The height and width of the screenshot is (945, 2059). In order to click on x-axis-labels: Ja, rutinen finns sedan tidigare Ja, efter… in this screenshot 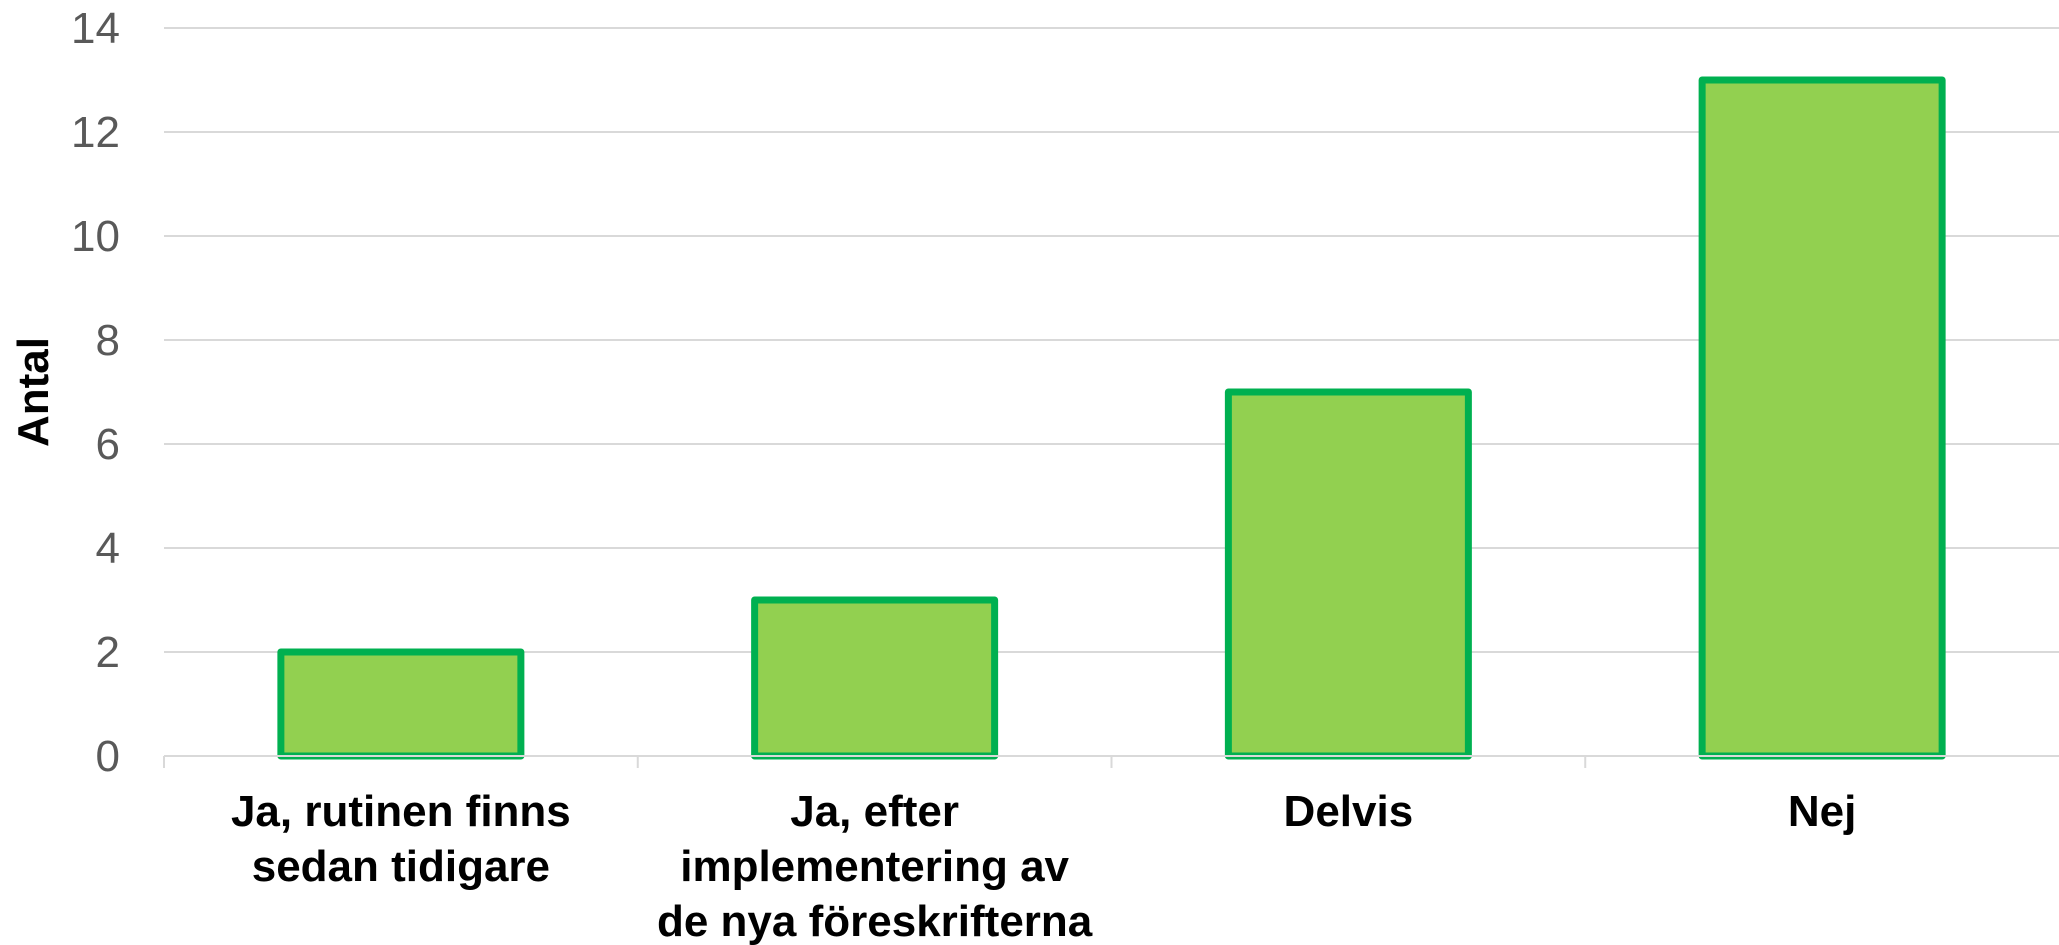, I will do `click(1043, 866)`.